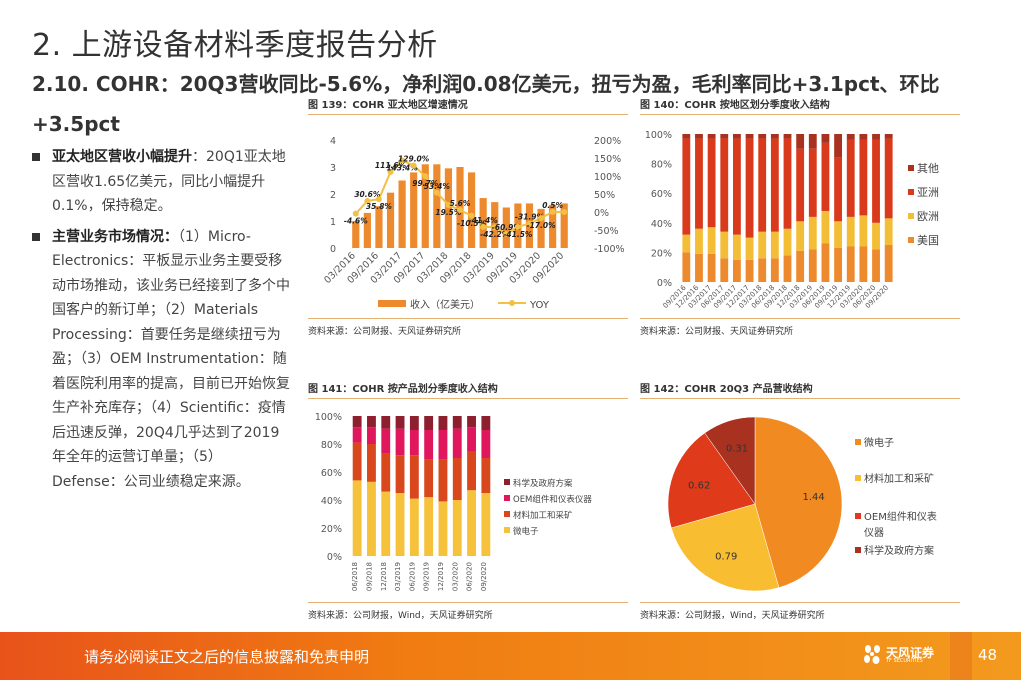 This screenshot has width=1021, height=680. What do you see at coordinates (726, 557) in the screenshot?
I see `pie-value-label: 0.79` at bounding box center [726, 557].